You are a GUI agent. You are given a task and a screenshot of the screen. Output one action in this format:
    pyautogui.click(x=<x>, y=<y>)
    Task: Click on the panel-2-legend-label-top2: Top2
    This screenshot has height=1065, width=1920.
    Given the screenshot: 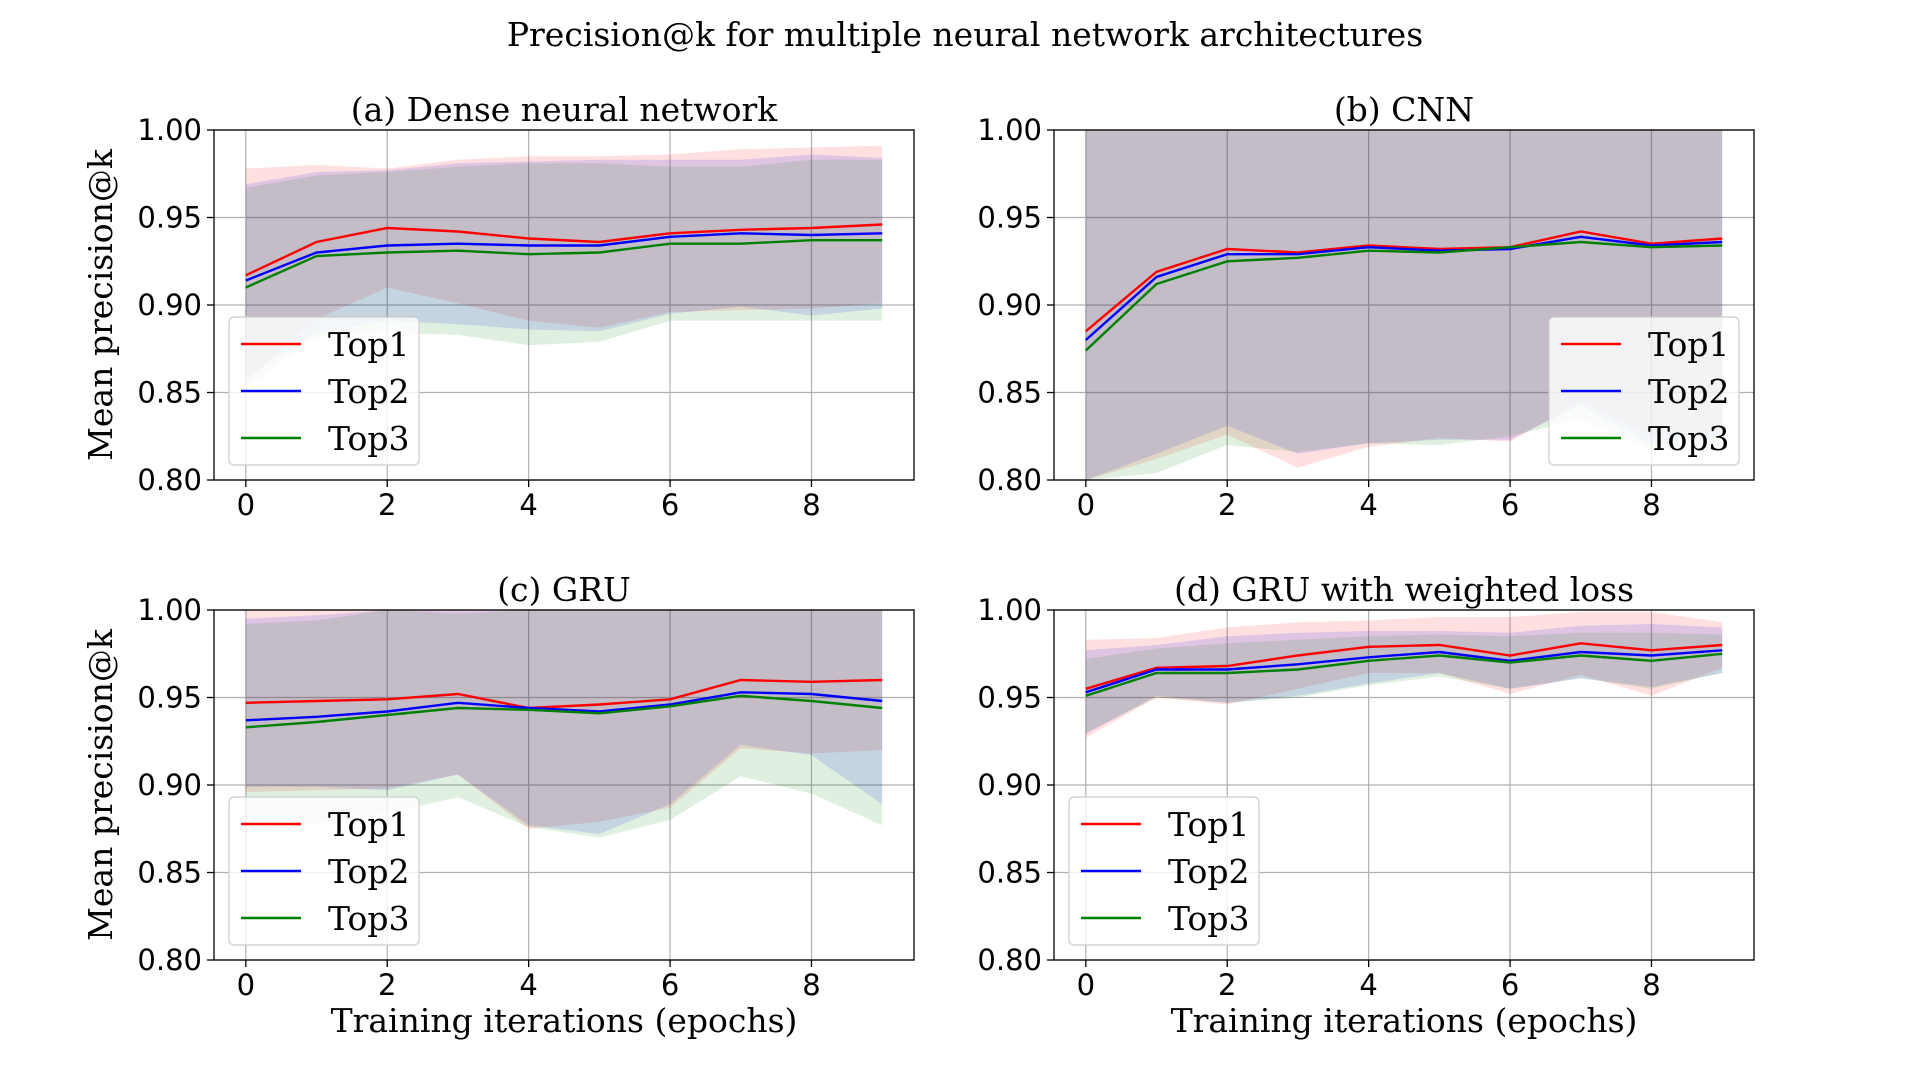 What is the action you would take?
    pyautogui.click(x=1688, y=391)
    